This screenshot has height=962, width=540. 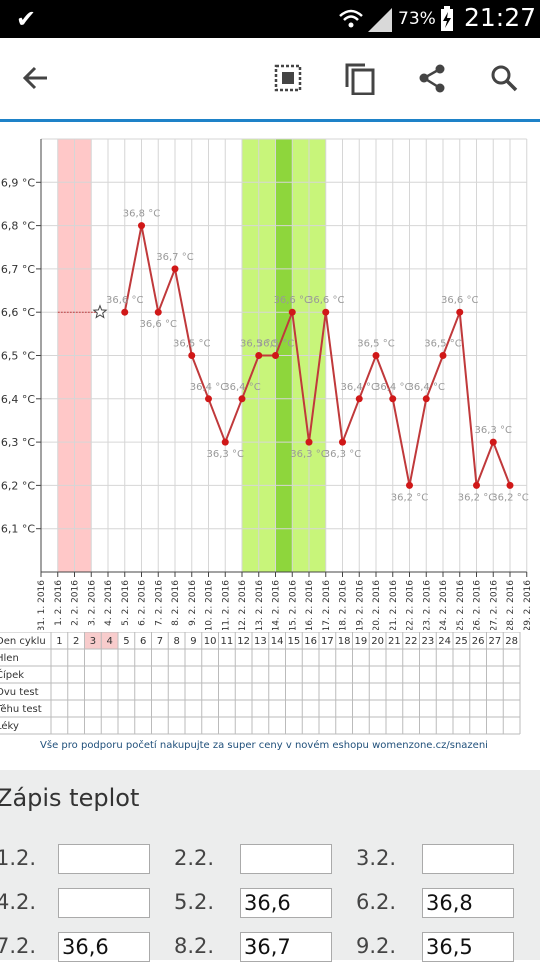 What do you see at coordinates (344, 605) in the screenshot?
I see `x-tick-label: 18. 2. 2016` at bounding box center [344, 605].